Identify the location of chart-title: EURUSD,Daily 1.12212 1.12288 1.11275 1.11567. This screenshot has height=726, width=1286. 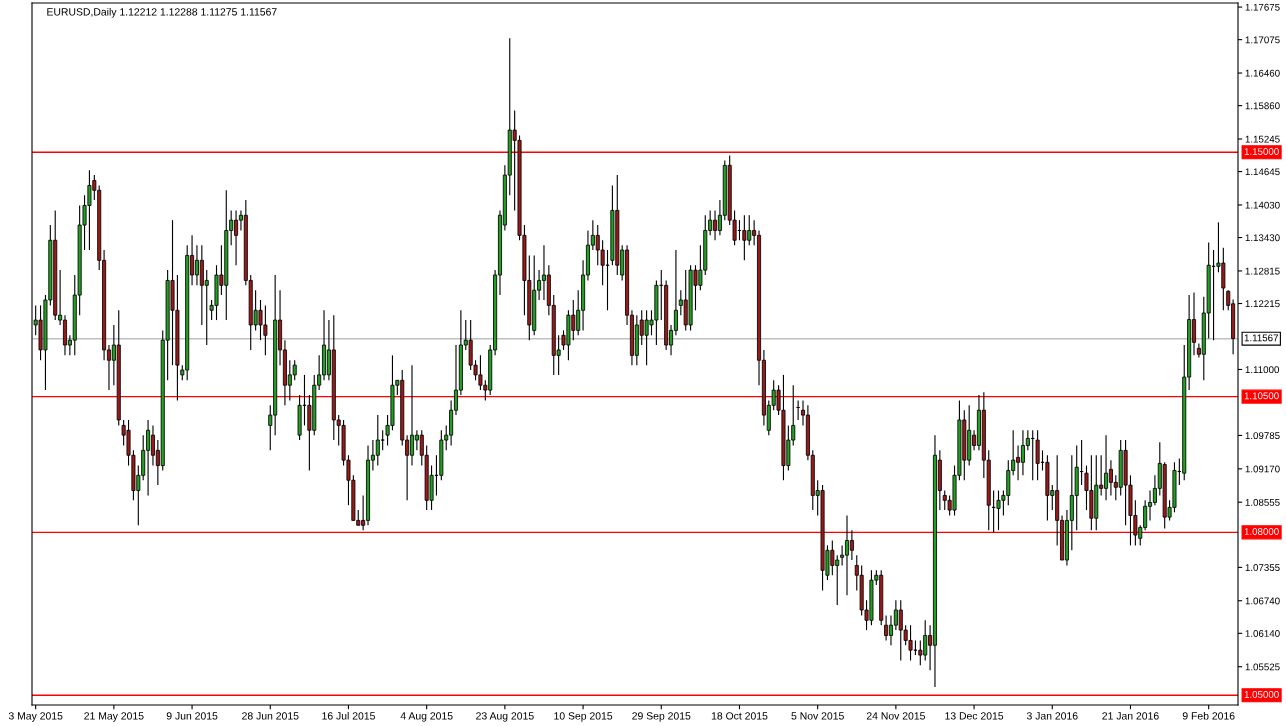
(162, 12).